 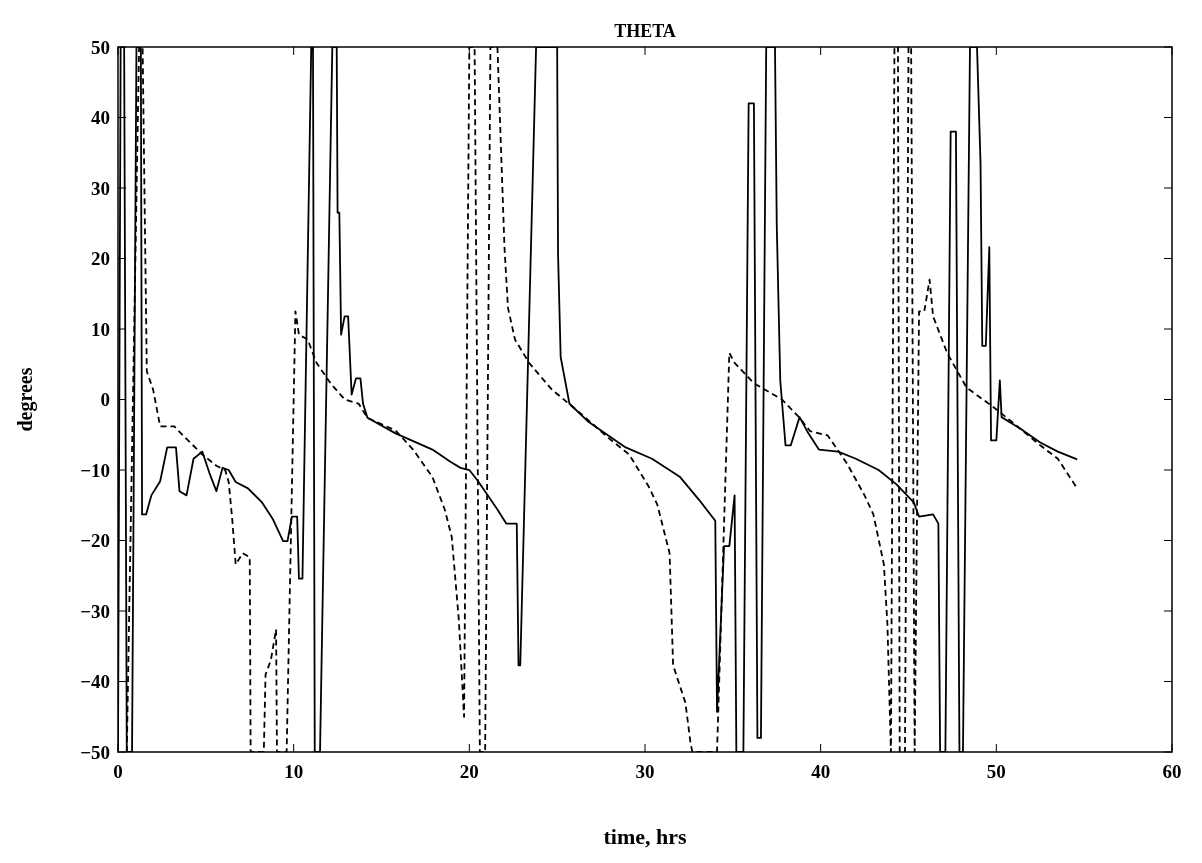 I want to click on y-tick-label: −50, so click(x=95, y=752).